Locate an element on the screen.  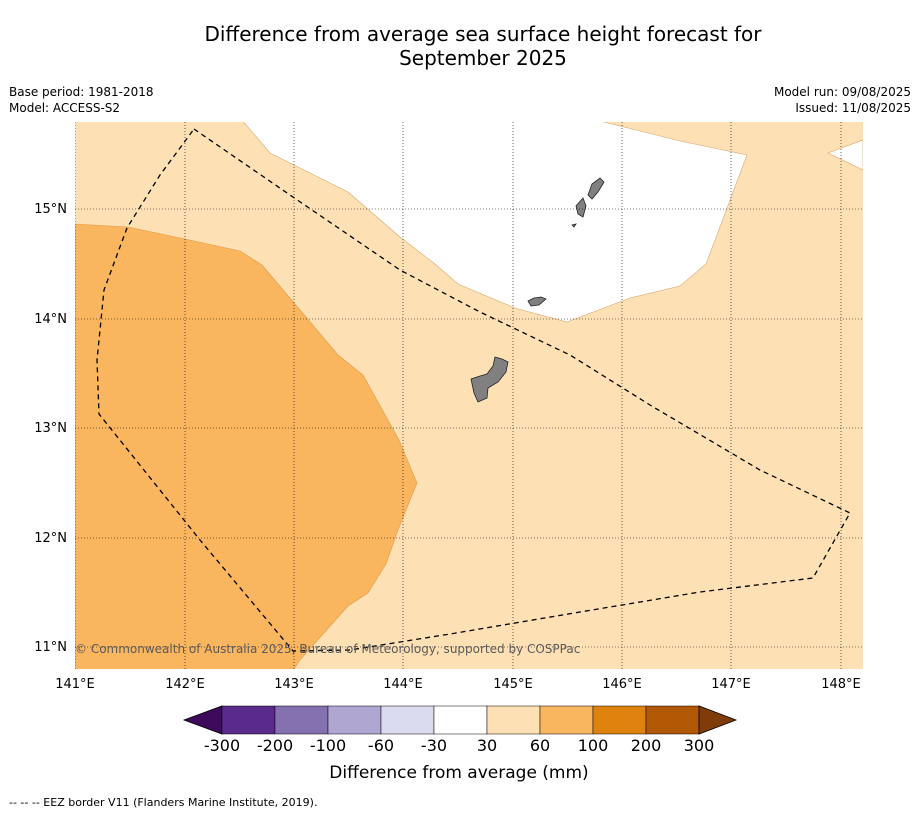
colorbar-tick-label: -60 is located at coordinates (381, 745).